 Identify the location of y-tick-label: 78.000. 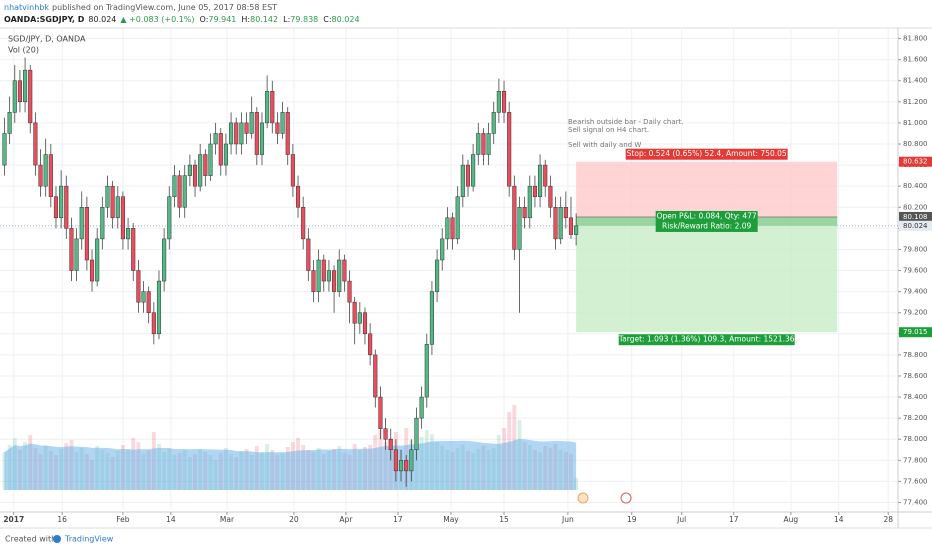
(915, 439).